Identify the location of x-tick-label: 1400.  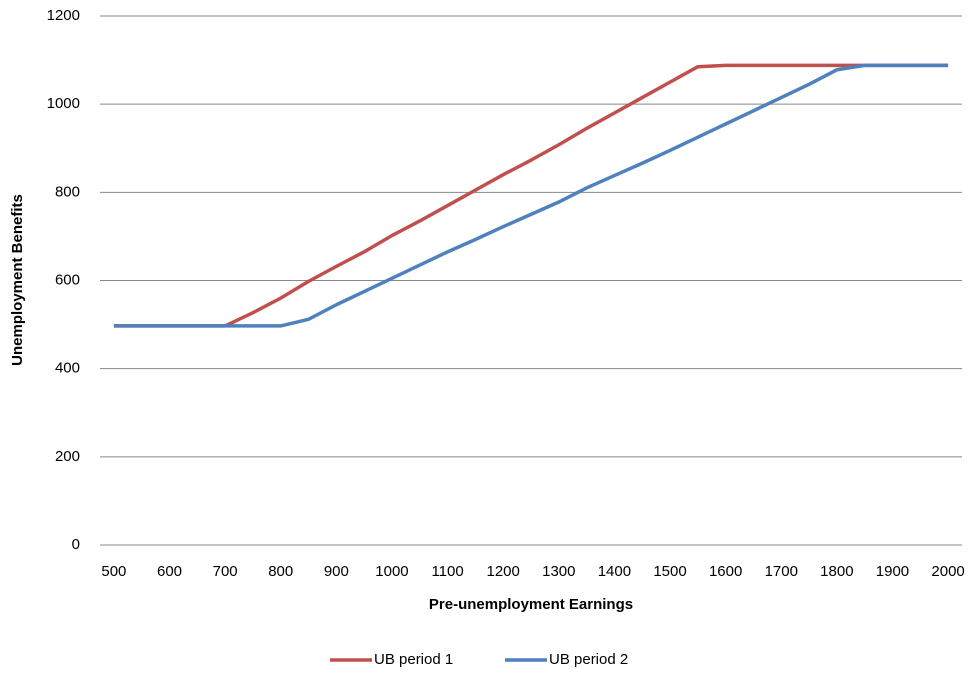
(614, 571).